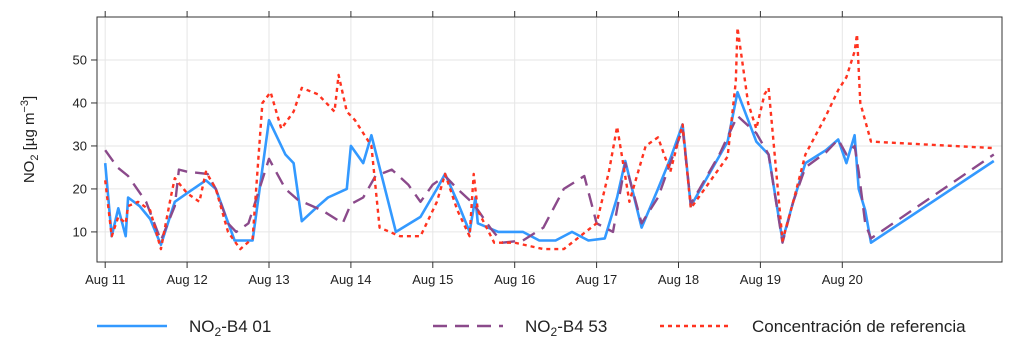  I want to click on x-tick-label: Aug 20, so click(842, 279).